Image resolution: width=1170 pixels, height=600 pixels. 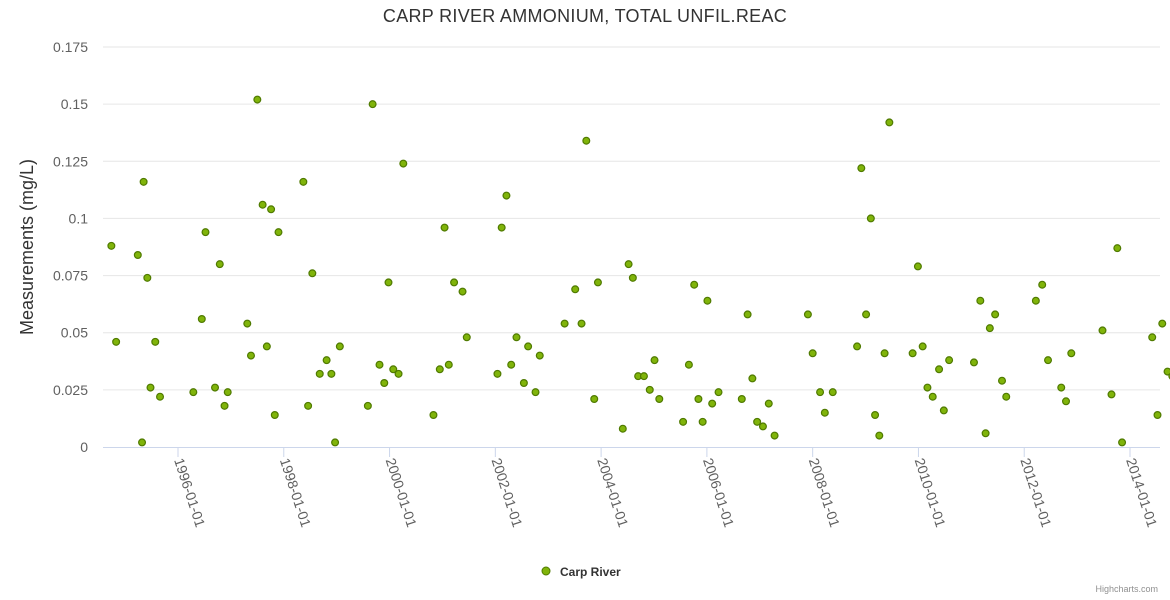 I want to click on legend-marker-carp-river, so click(x=546, y=571).